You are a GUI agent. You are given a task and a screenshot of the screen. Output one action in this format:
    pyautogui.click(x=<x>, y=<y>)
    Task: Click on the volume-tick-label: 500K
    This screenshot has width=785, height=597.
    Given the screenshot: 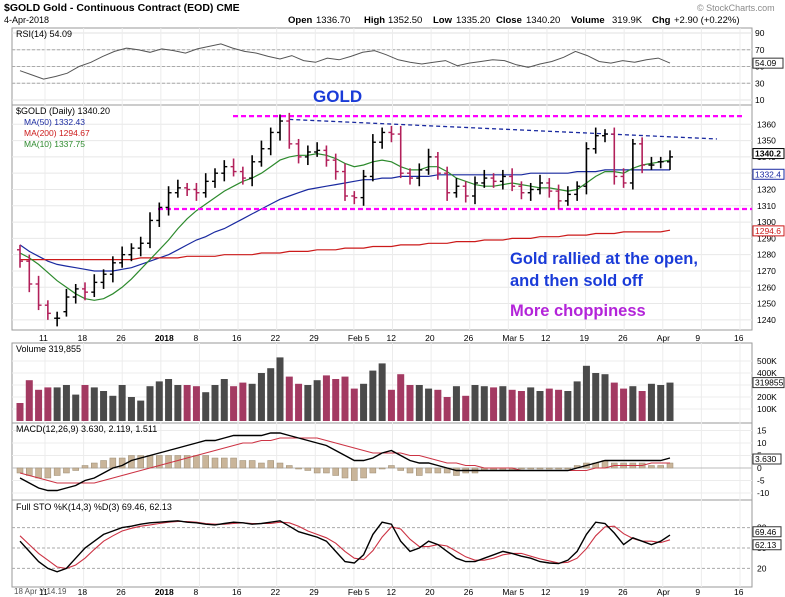 What is the action you would take?
    pyautogui.click(x=767, y=361)
    